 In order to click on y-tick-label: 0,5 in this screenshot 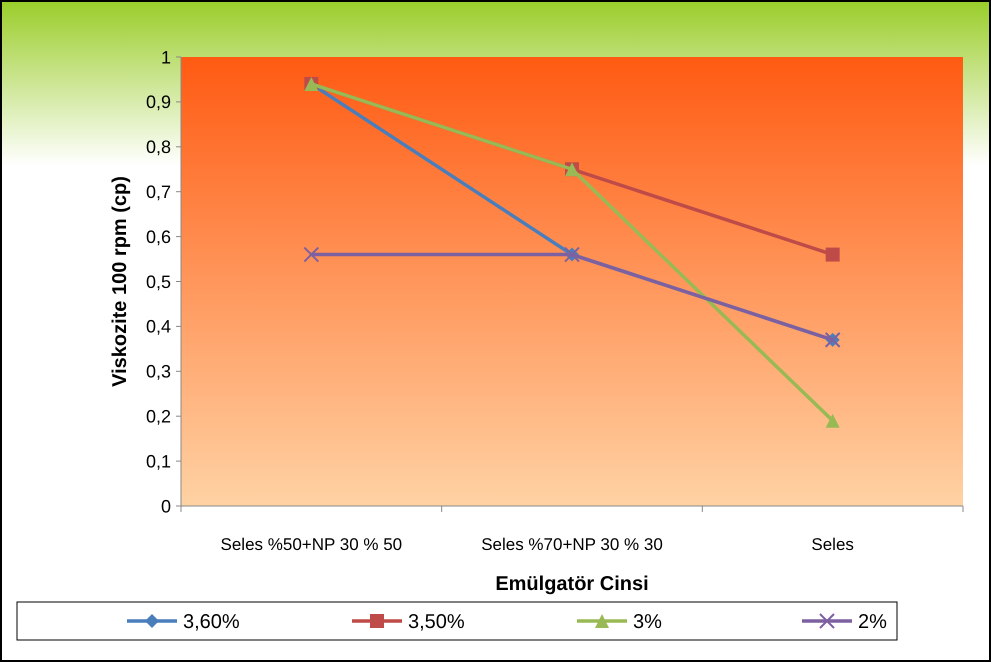, I will do `click(158, 282)`.